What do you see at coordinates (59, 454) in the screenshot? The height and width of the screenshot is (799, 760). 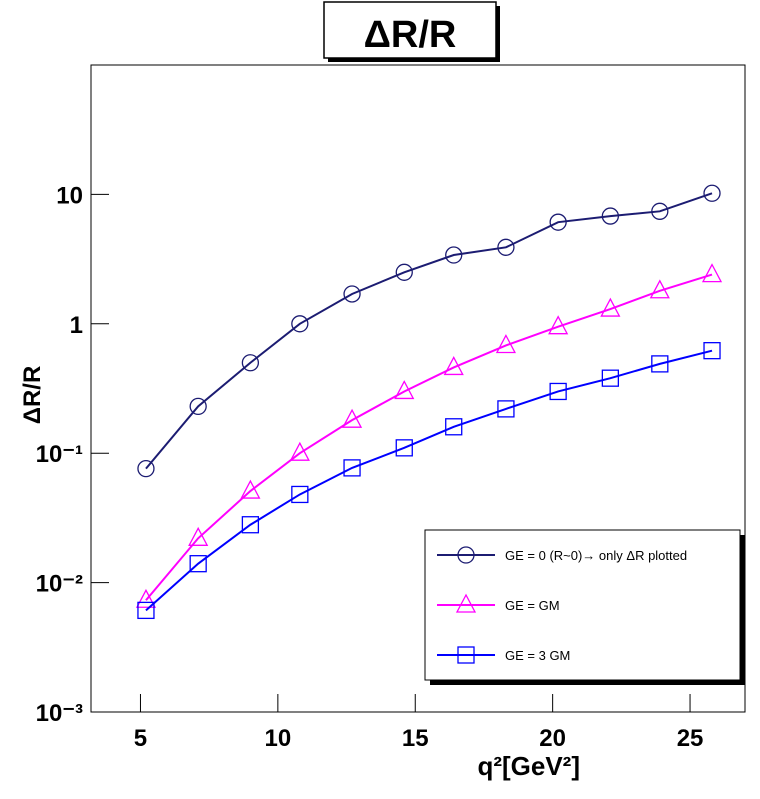 I see `y-tick-label: 10⁻¹` at bounding box center [59, 454].